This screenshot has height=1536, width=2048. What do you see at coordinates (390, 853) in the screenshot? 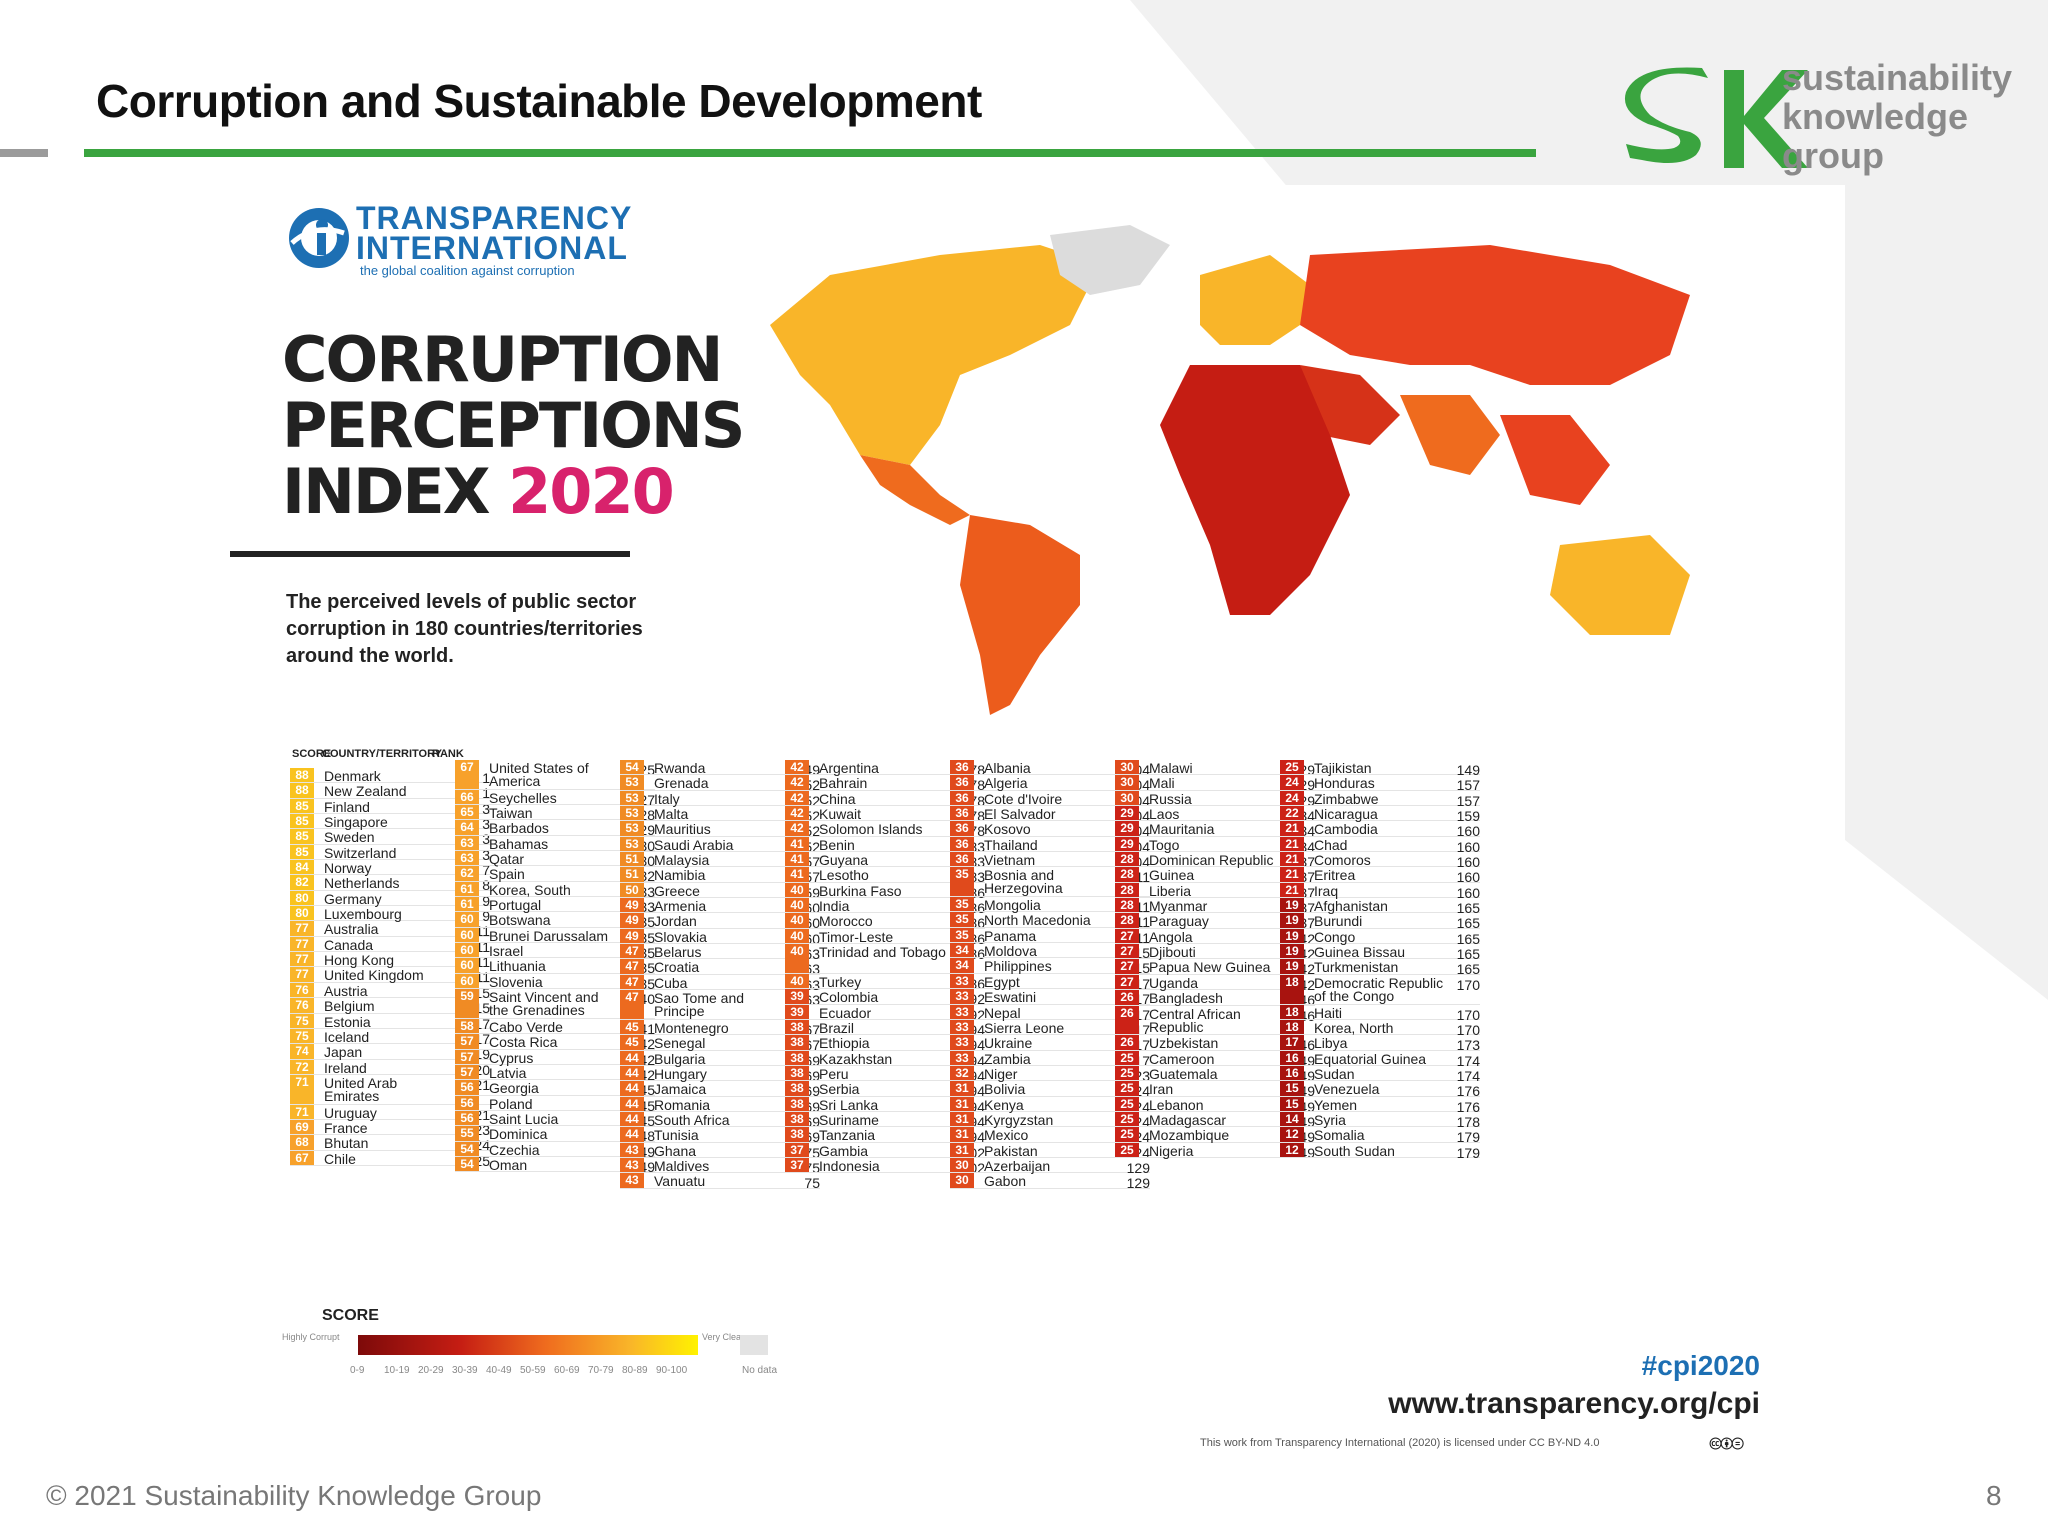
I see `table-row: 85 Switzerland 3` at bounding box center [390, 853].